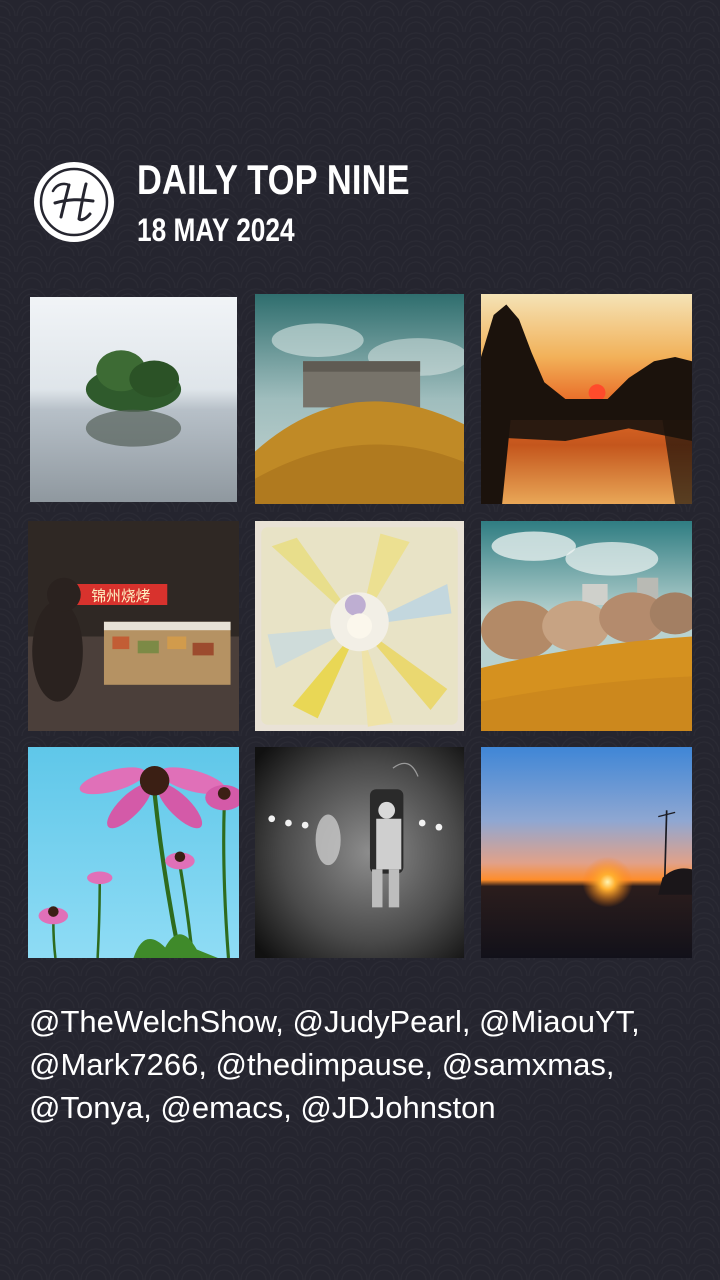 Image resolution: width=720 pixels, height=1280 pixels. I want to click on logo-icon, so click(74, 202).